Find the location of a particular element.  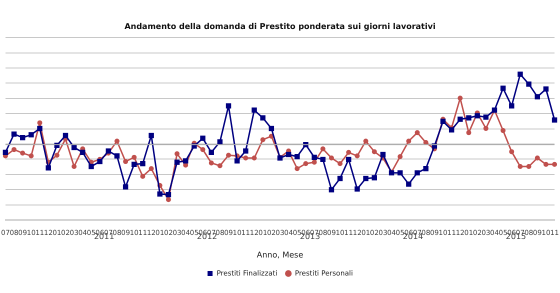

x-axis-title: Anno, Mese is located at coordinates (280, 255).